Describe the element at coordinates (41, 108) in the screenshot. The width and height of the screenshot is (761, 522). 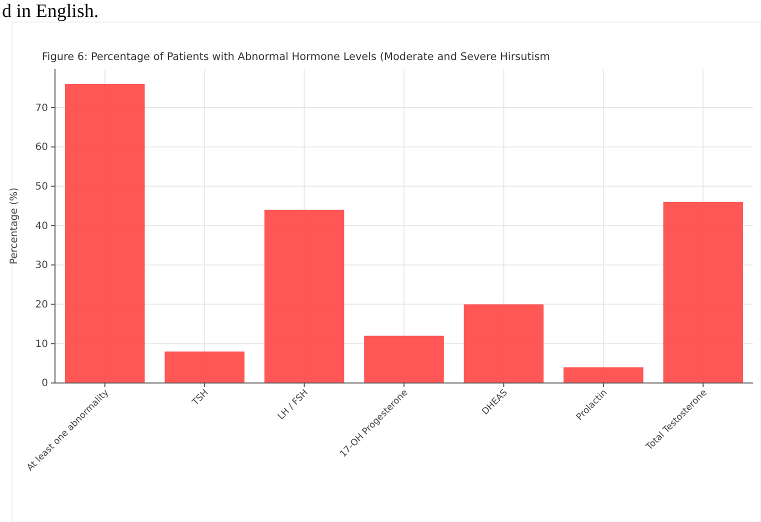
I see `y-tick-label: 70` at that location.